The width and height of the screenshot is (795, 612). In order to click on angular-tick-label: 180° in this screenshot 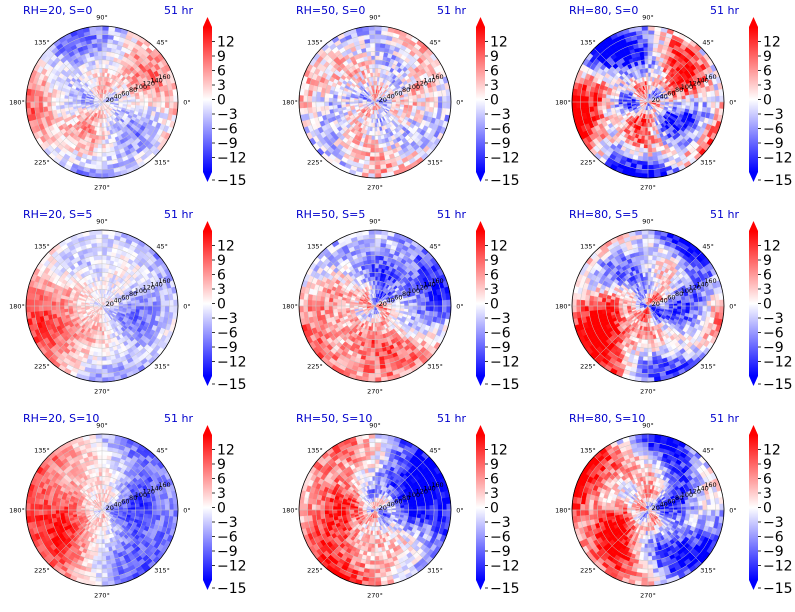, I will do `click(290, 103)`.